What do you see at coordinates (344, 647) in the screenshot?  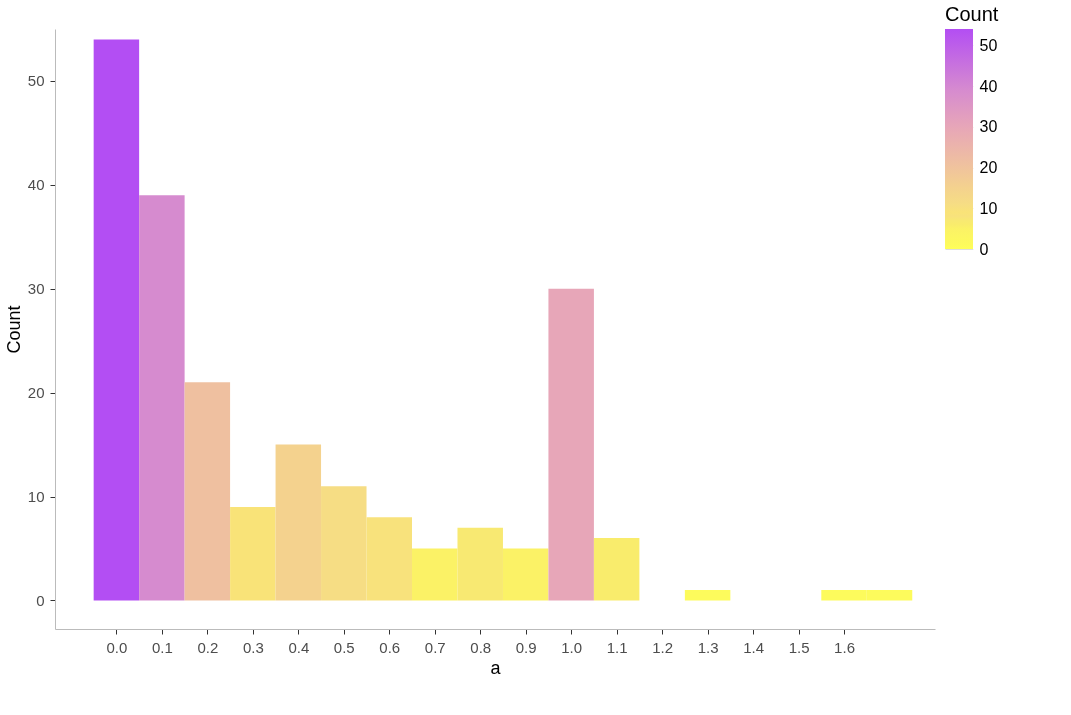 I see `x-tick-label: 0.5` at bounding box center [344, 647].